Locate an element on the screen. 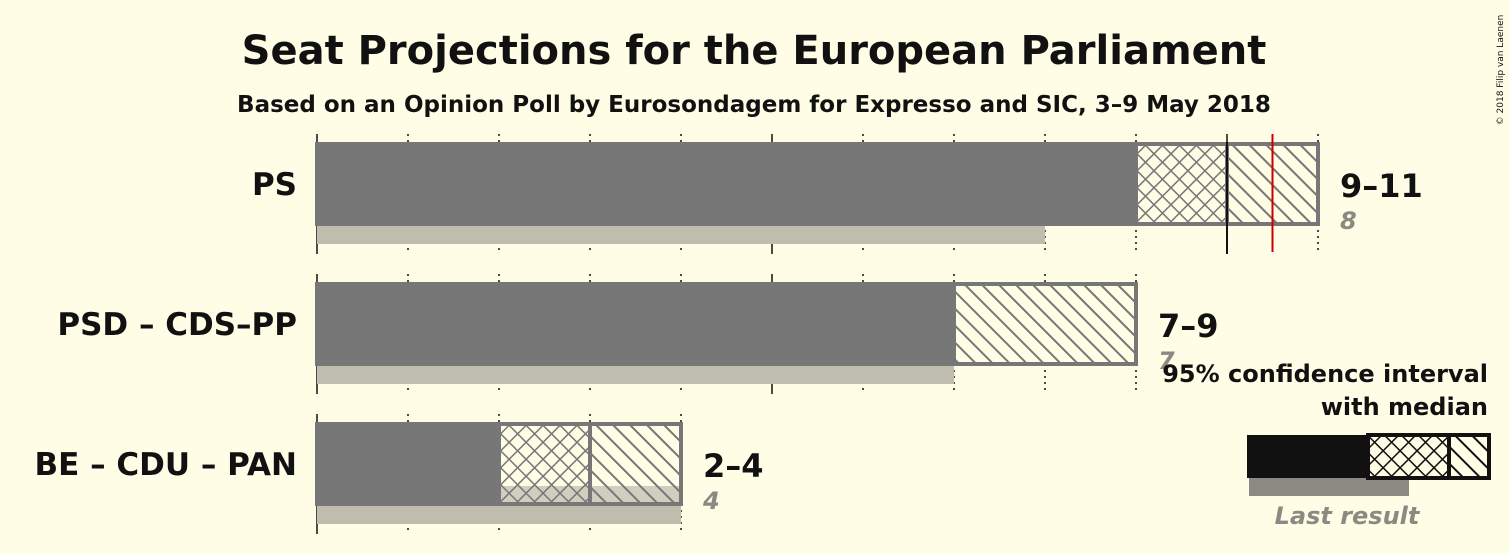 The width and height of the screenshot is (1509, 554). legend-cross-swatch is located at coordinates (1408, 456).